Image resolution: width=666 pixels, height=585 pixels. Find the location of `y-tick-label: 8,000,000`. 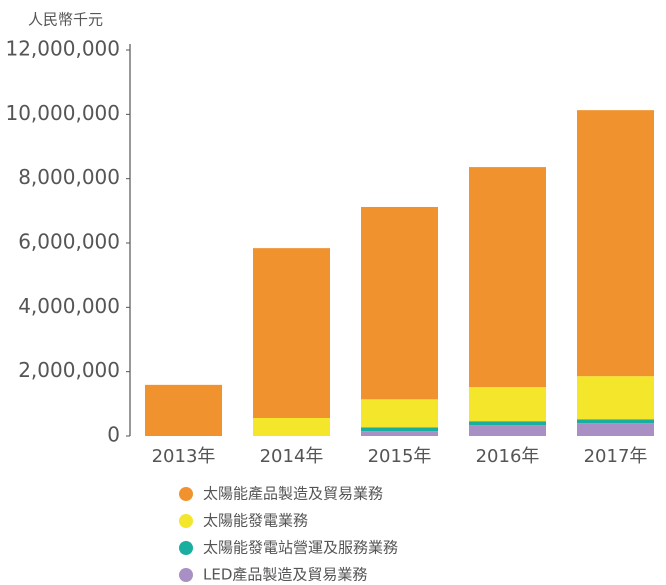

y-tick-label: 8,000,000 is located at coordinates (69, 177).